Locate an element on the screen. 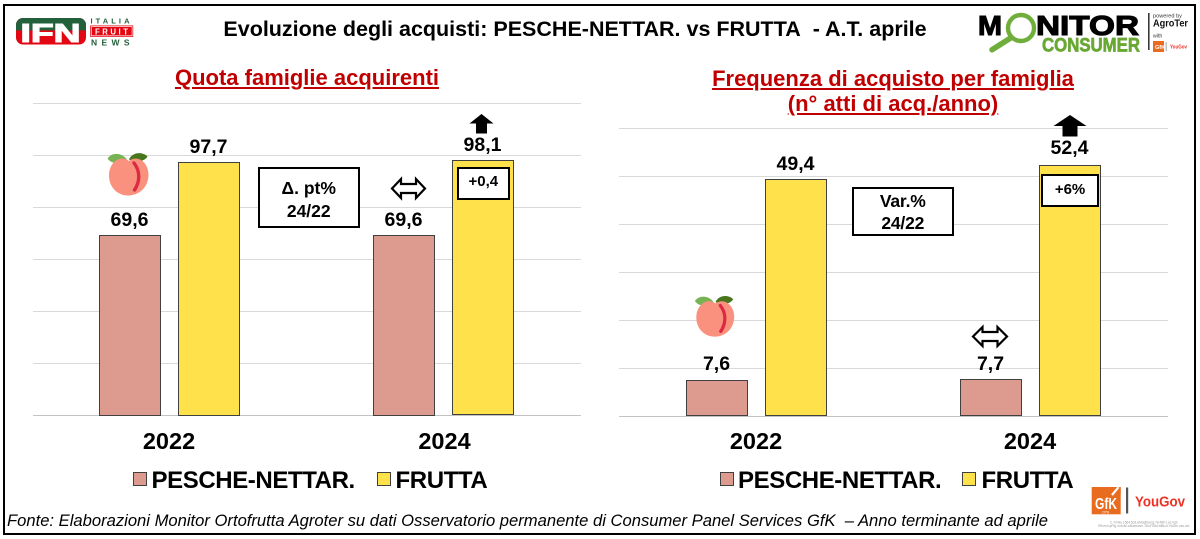  svg-text: ITALIA is located at coordinates (111, 21).